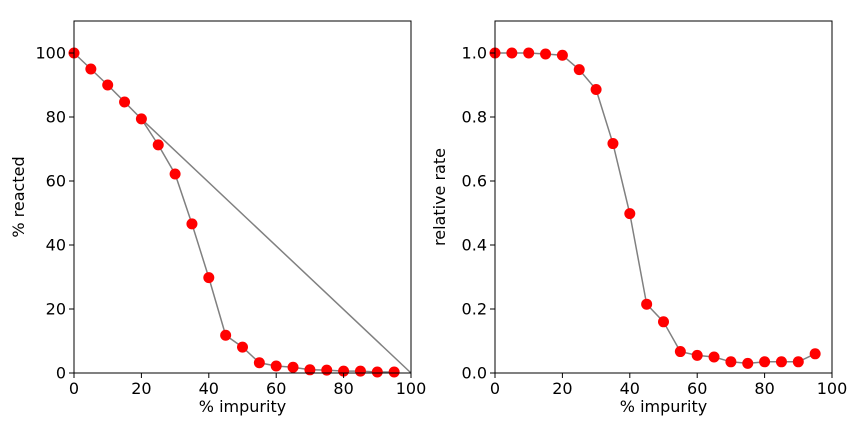 The image size is (864, 432). I want to click on x-tick-label-left-0: 0, so click(74, 388).